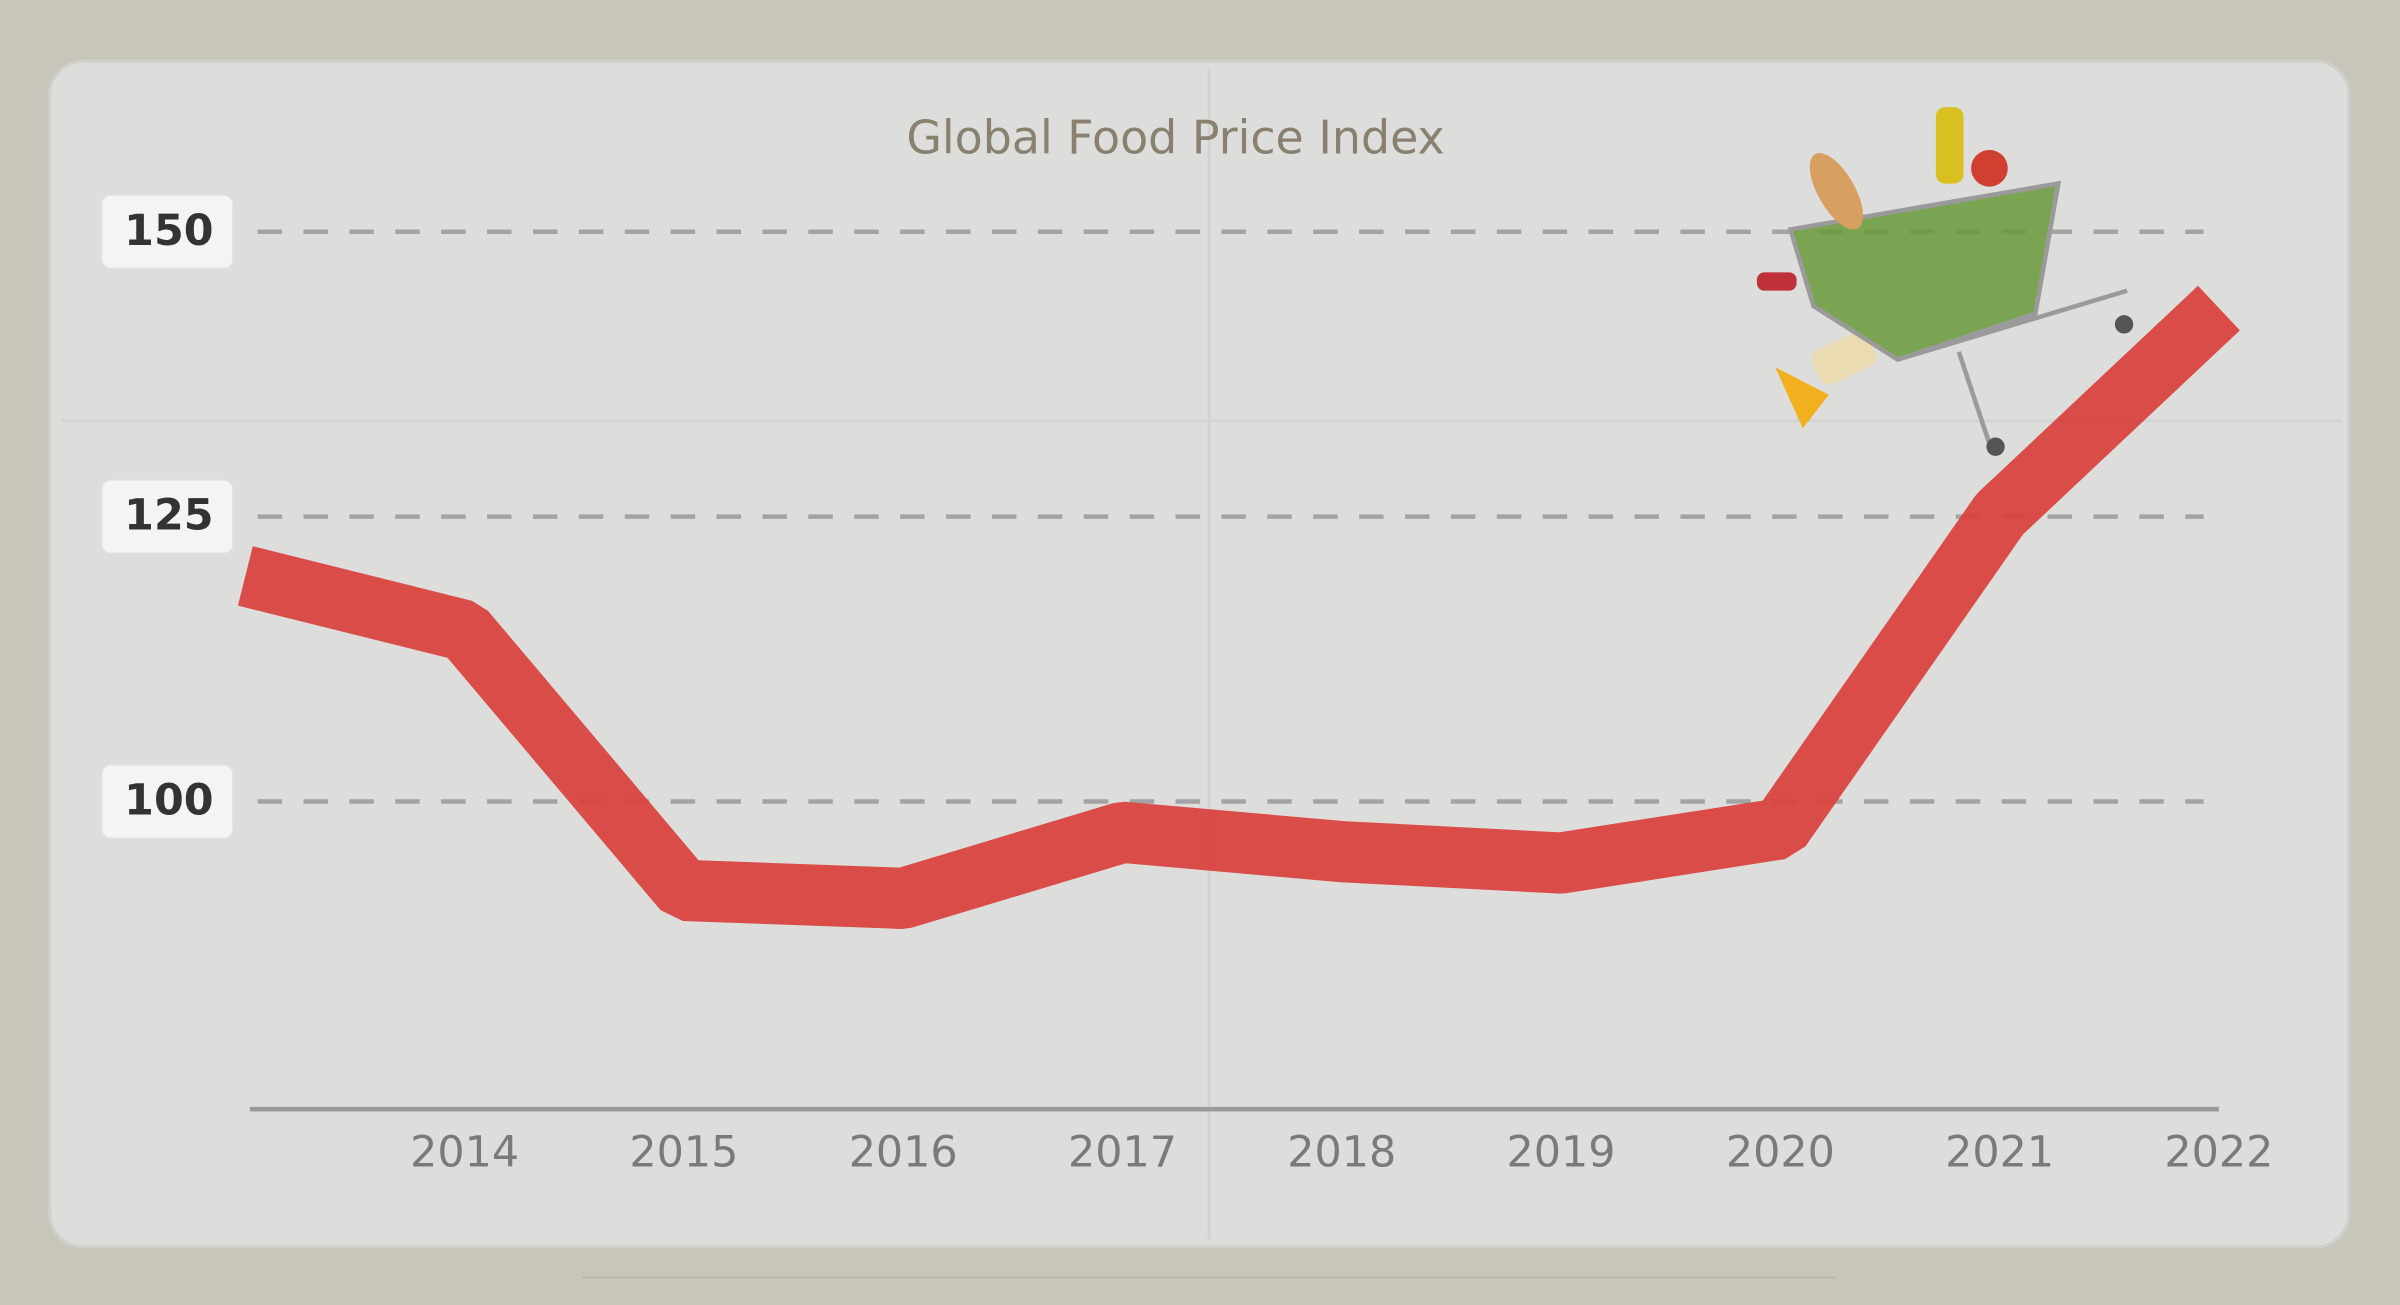 The image size is (2400, 1305). What do you see at coordinates (1945, 281) in the screenshot?
I see `shopping-cart-illustration` at bounding box center [1945, 281].